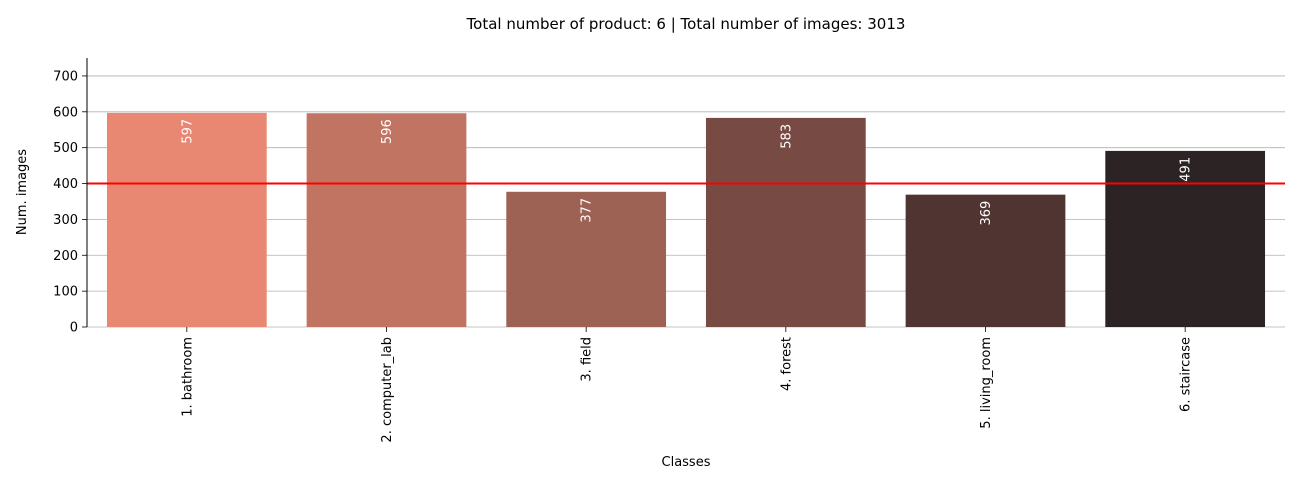 This screenshot has height=500, width=1300. What do you see at coordinates (587, 210) in the screenshot?
I see `bar-value-label: 377` at bounding box center [587, 210].